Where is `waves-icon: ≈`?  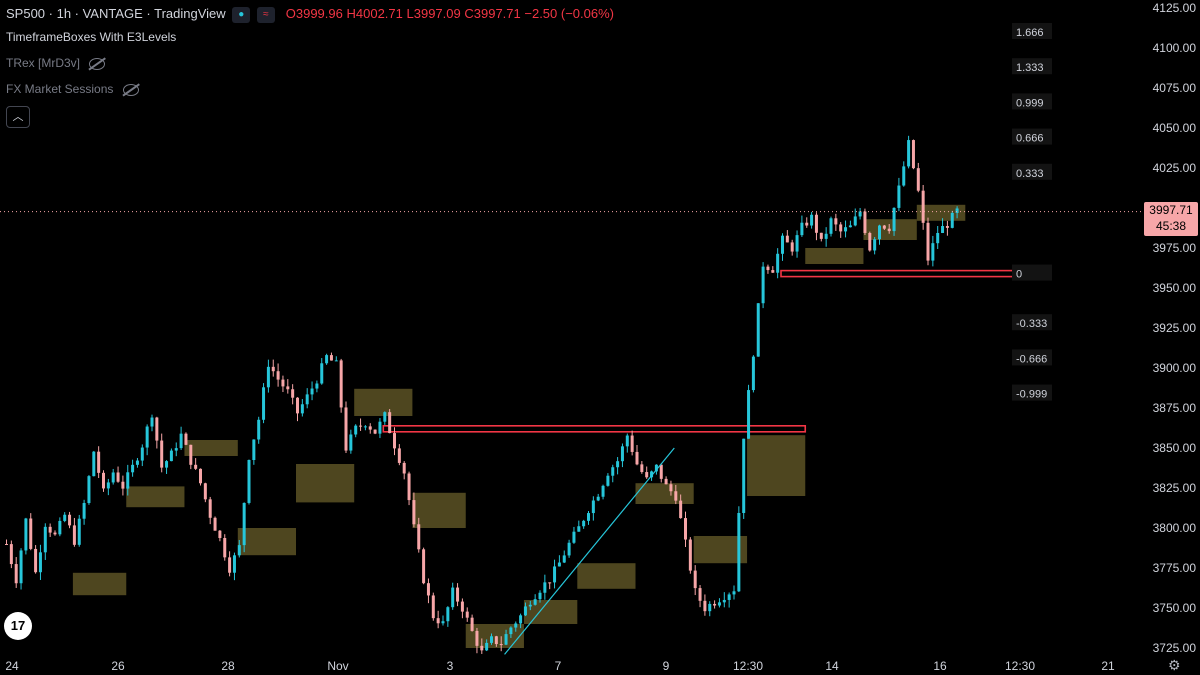
waves-icon: ≈ is located at coordinates (265, 14).